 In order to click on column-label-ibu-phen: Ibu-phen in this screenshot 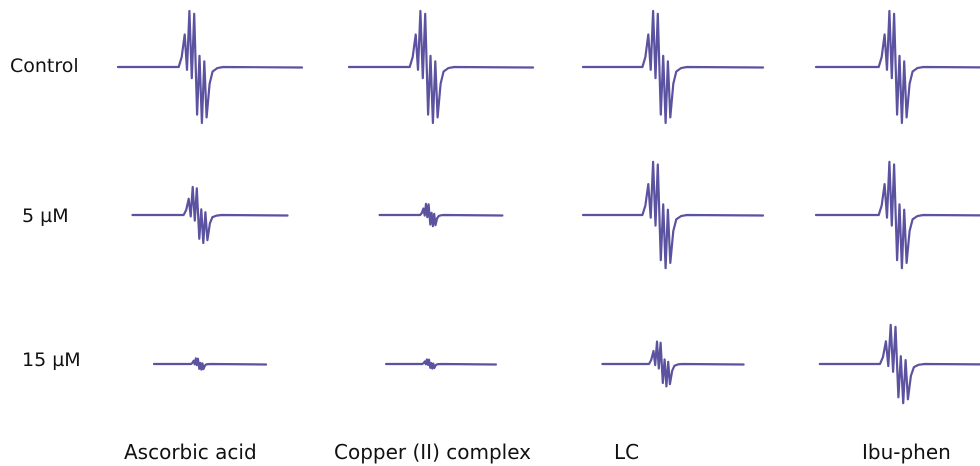, I will do `click(906, 452)`.